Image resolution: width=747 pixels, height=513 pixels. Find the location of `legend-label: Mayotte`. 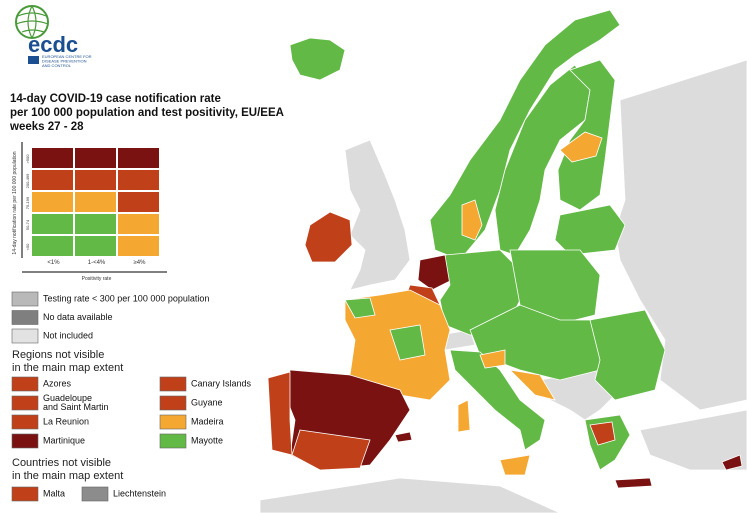

legend-label: Mayotte is located at coordinates (207, 440).